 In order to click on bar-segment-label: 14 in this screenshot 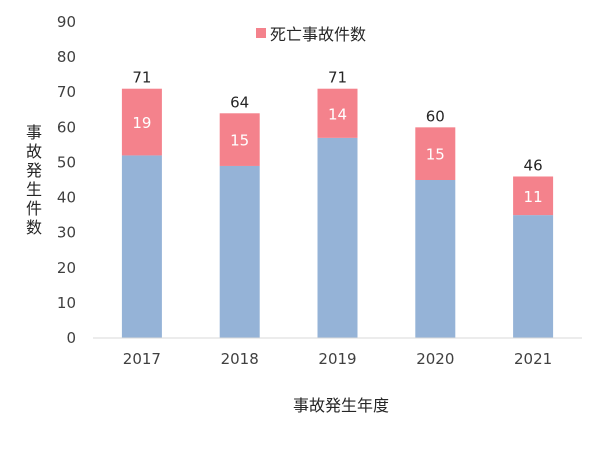, I will do `click(337, 114)`.